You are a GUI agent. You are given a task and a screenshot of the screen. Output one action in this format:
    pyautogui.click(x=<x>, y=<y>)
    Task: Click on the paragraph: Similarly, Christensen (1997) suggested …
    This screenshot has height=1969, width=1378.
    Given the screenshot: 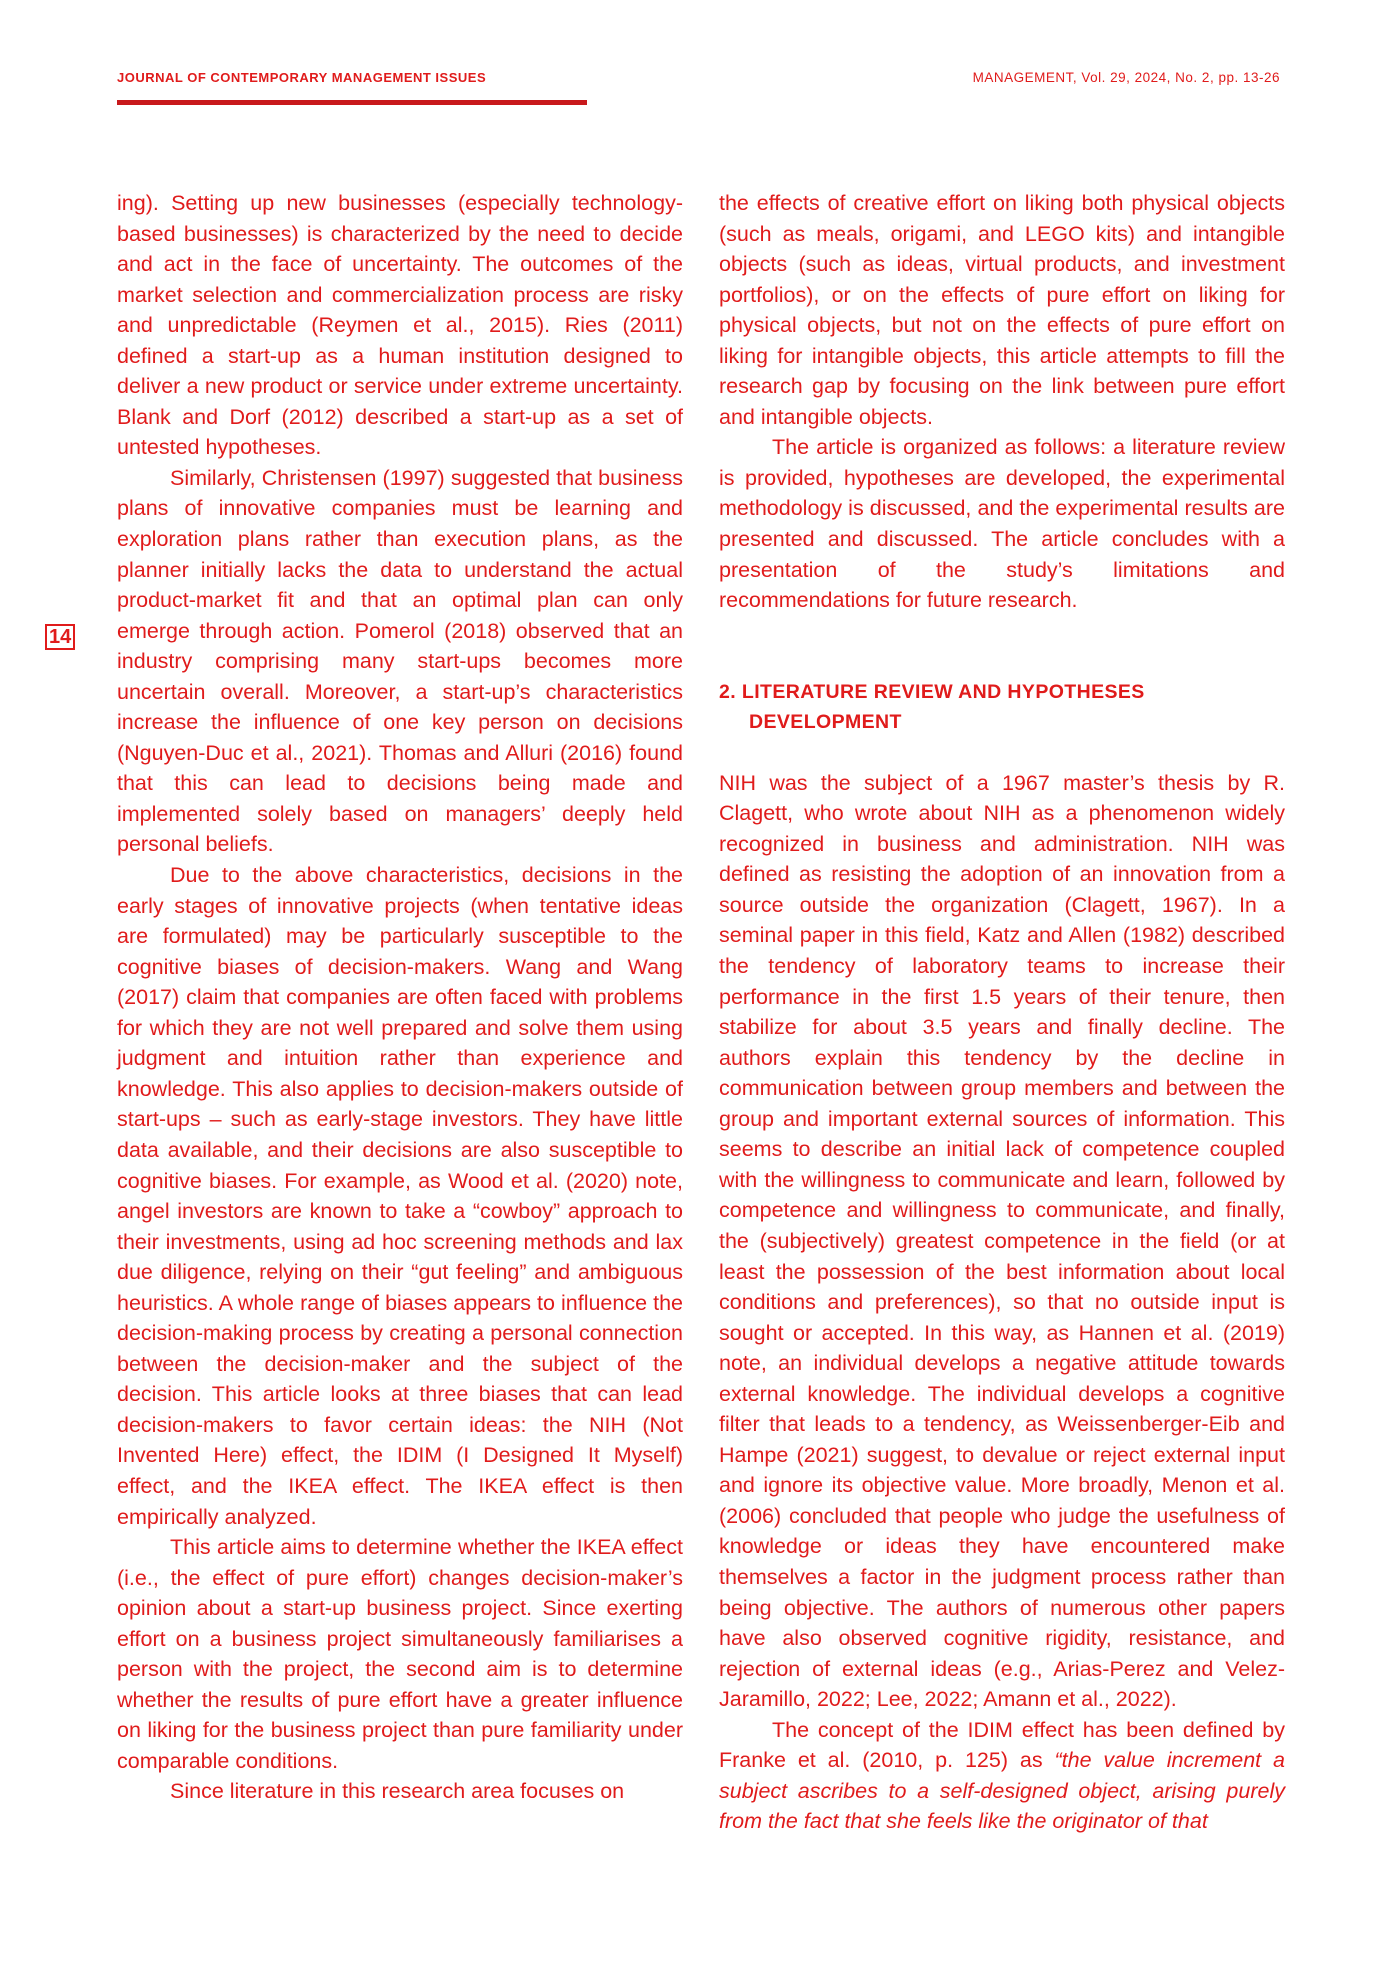 What is the action you would take?
    pyautogui.click(x=400, y=661)
    